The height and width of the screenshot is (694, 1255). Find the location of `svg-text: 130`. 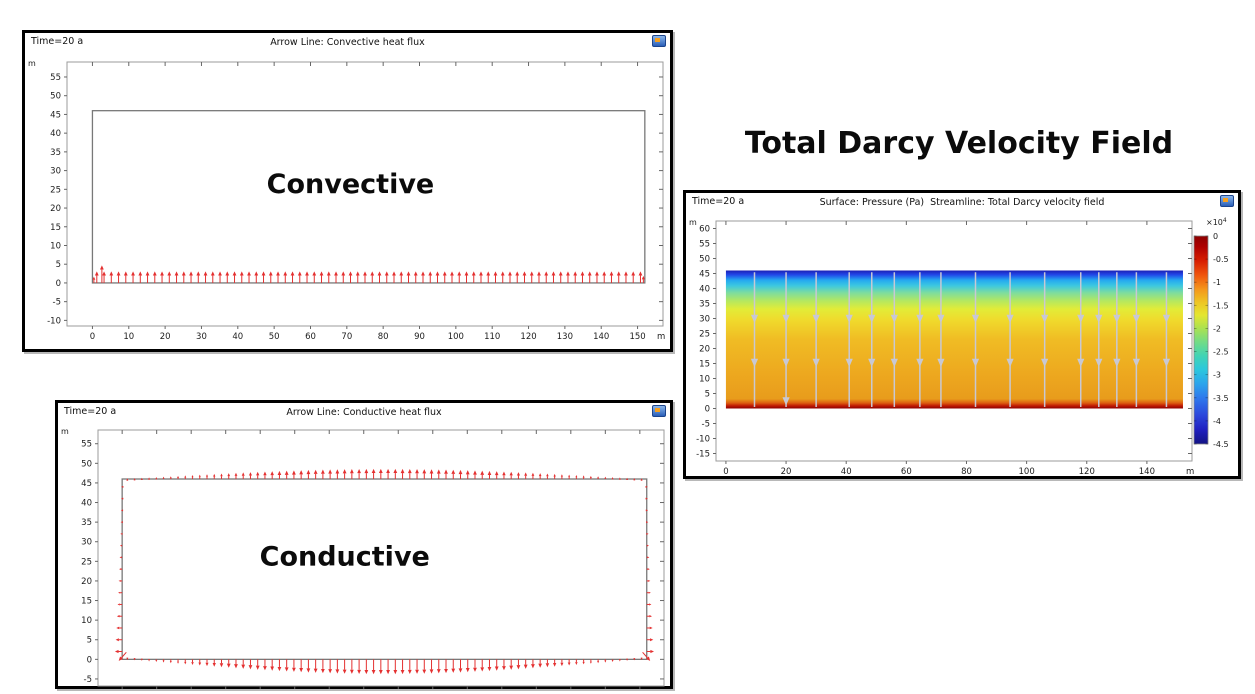

svg-text: 130 is located at coordinates (565, 337).